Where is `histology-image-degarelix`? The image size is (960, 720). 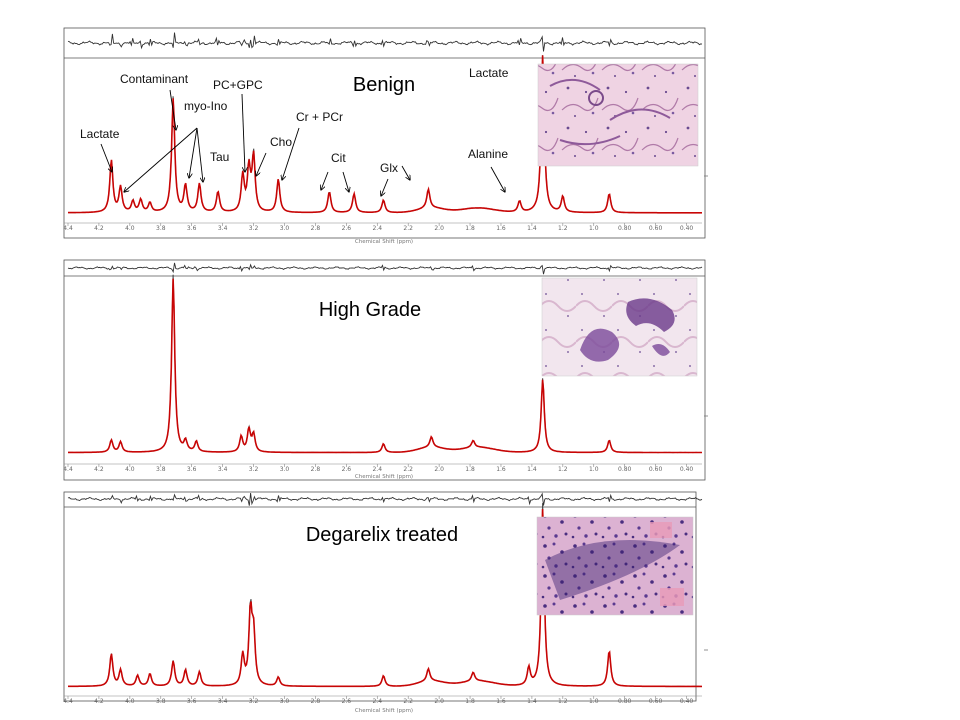
histology-image-degarelix is located at coordinates (615, 566).